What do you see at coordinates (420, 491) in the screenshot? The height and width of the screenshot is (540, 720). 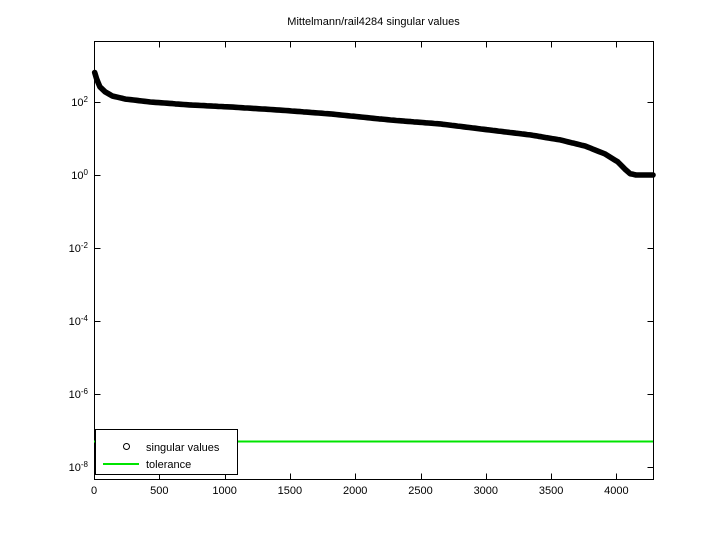 I see `x-tick-label: 2500` at bounding box center [420, 491].